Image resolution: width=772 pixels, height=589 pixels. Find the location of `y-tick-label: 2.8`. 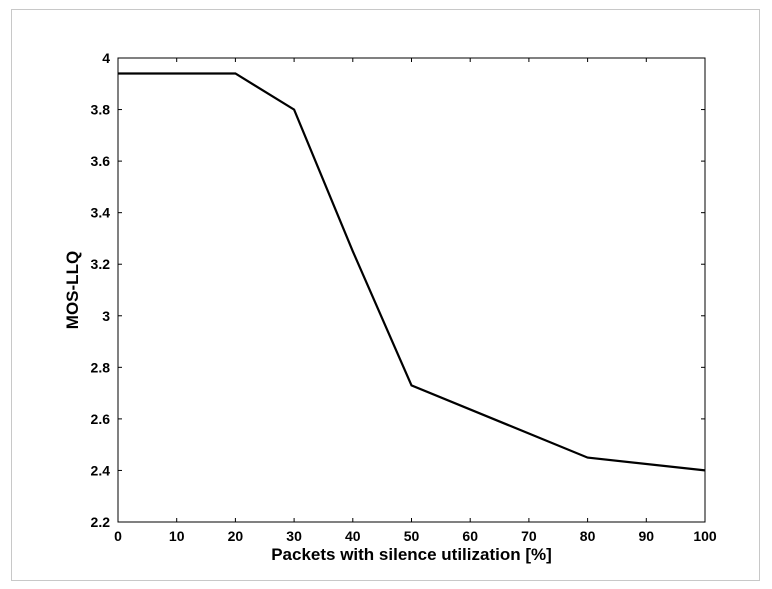

y-tick-label: 2.8 is located at coordinates (101, 367).